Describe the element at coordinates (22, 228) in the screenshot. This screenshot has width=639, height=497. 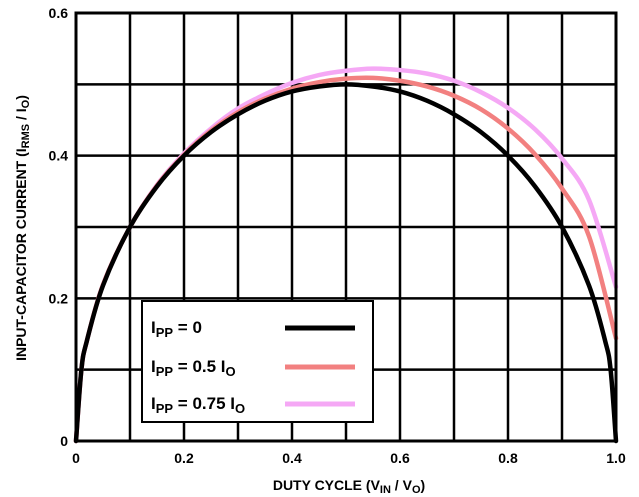
I see `y-axis-label: INPUT-CAPACITOR CURRENT (IRMS / IO)` at that location.